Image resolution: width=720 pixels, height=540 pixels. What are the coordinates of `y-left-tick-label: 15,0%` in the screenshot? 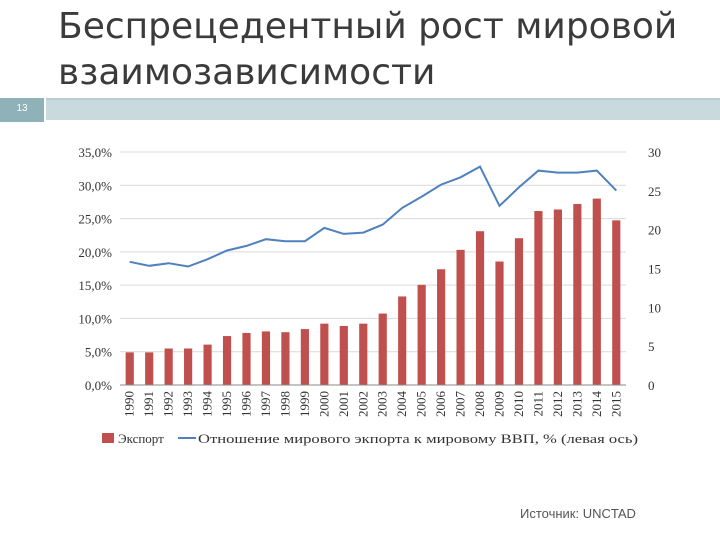 It's located at (95, 285).